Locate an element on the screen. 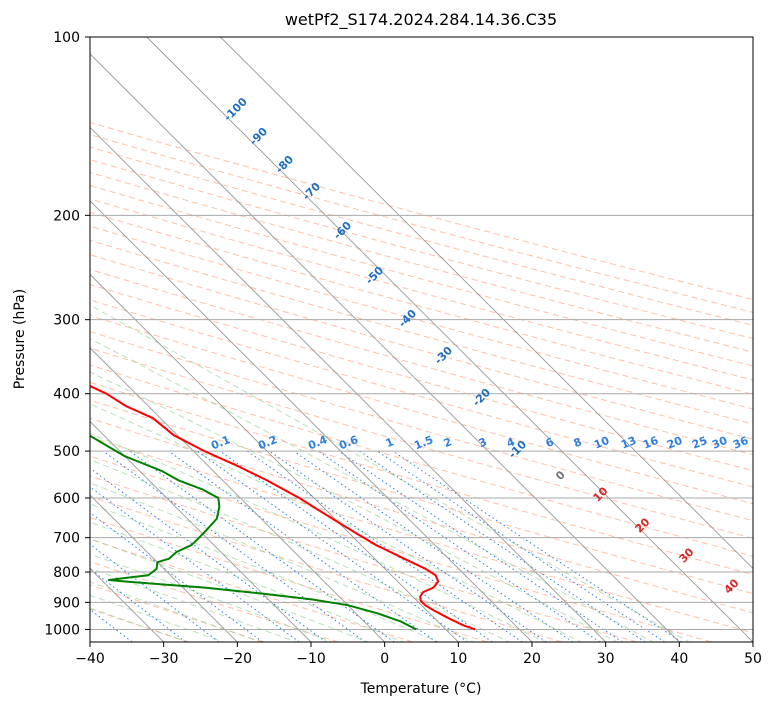 The width and height of the screenshot is (775, 708). mixing-ratio-label: 0.6 is located at coordinates (348, 442).